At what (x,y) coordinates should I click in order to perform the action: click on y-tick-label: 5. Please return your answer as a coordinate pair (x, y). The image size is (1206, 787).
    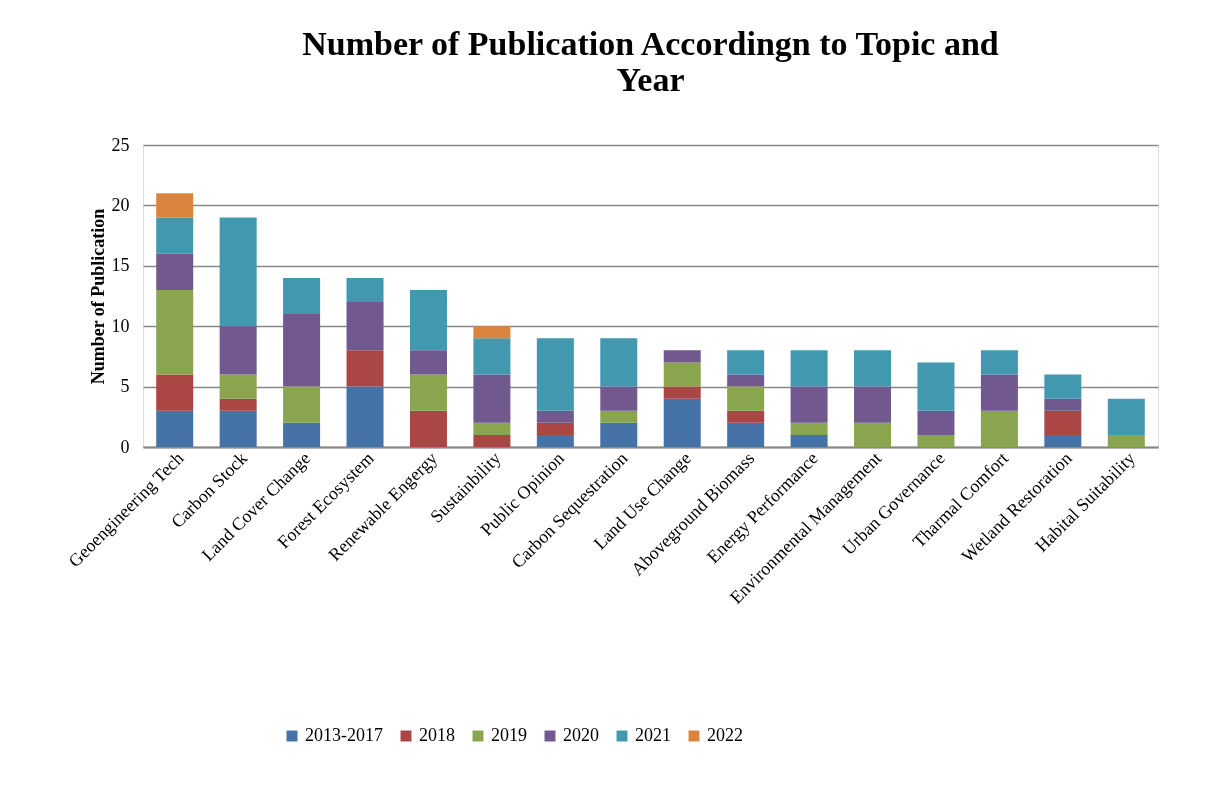
    Looking at the image, I should click on (125, 386).